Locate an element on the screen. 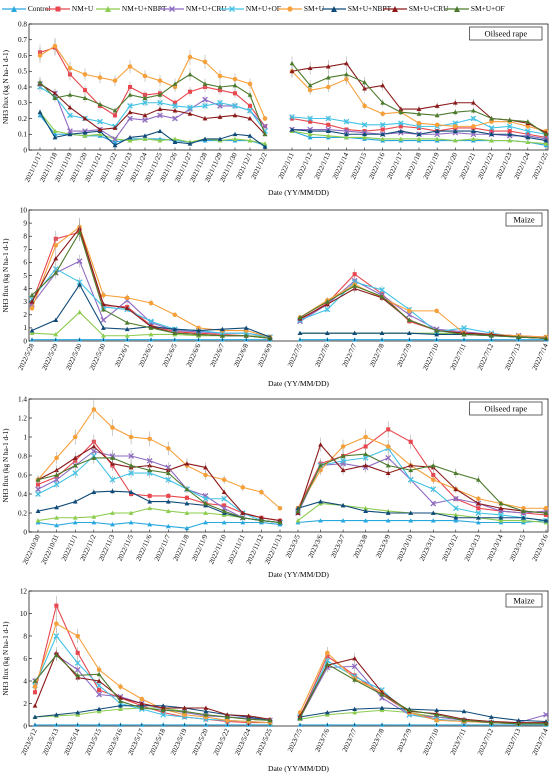 The height and width of the screenshot is (775, 550). x-tick-label: 2023/7/8 is located at coordinates (377, 740).